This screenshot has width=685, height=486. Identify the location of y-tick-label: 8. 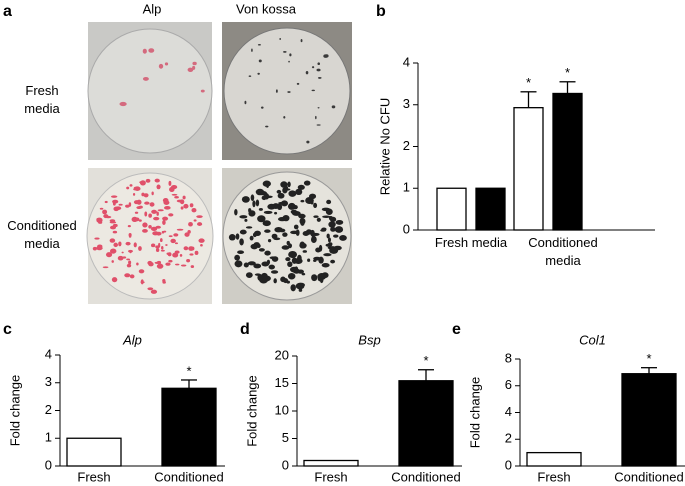
(508, 357).